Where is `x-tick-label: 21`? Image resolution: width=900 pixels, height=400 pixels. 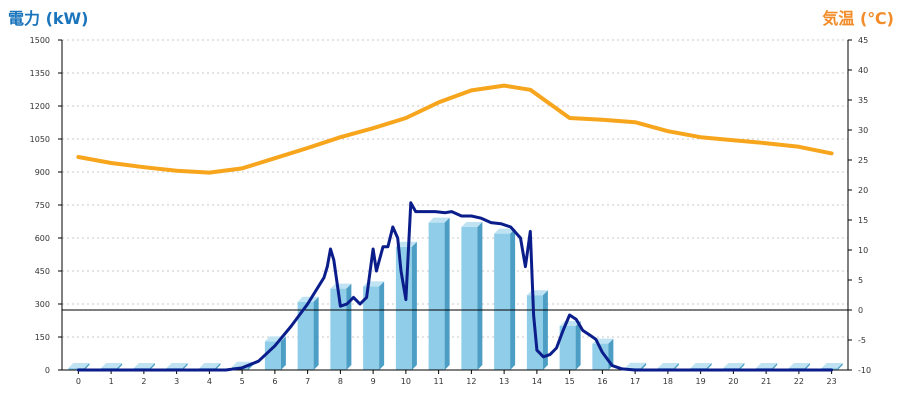 x-tick-label: 21 is located at coordinates (766, 381).